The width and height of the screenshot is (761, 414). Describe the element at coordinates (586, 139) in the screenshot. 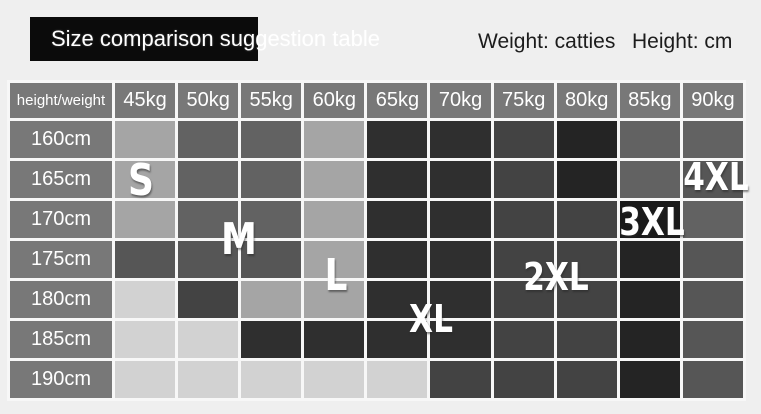

I see `cell-160cm-80kg` at that location.